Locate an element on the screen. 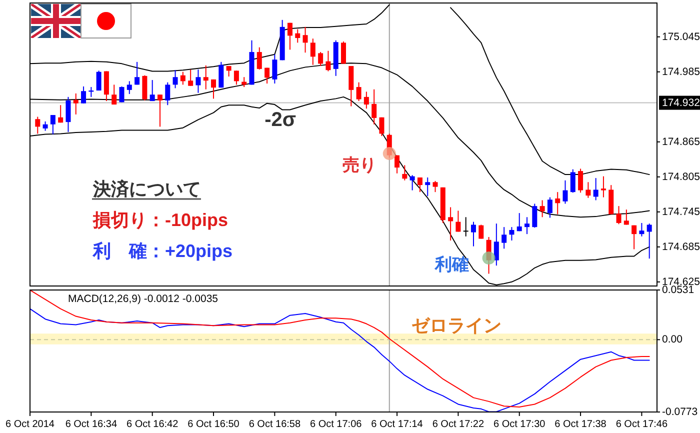 The height and width of the screenshot is (433, 700). x-tick-label: 6 Oct 17:38 is located at coordinates (580, 424).